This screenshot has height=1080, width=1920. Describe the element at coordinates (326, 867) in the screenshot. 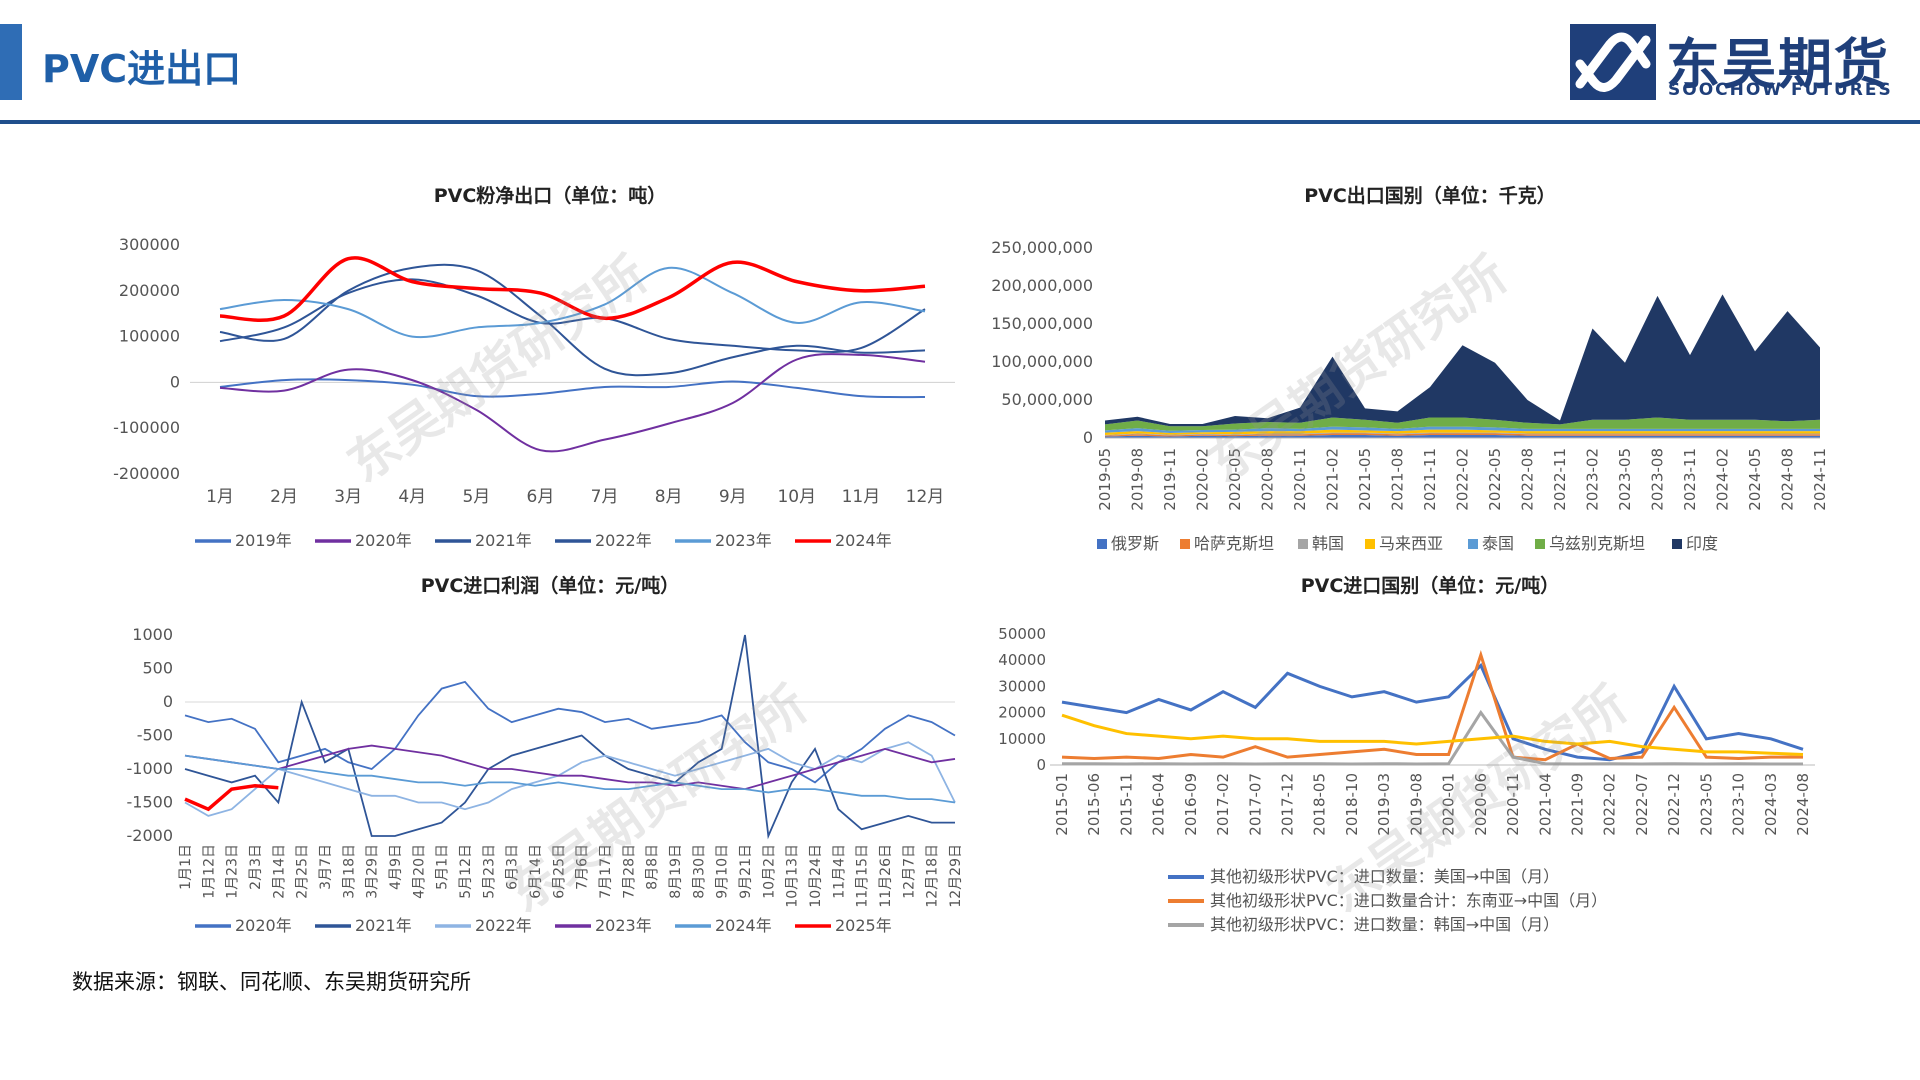

I see `x-tick-label: 3月7日` at that location.